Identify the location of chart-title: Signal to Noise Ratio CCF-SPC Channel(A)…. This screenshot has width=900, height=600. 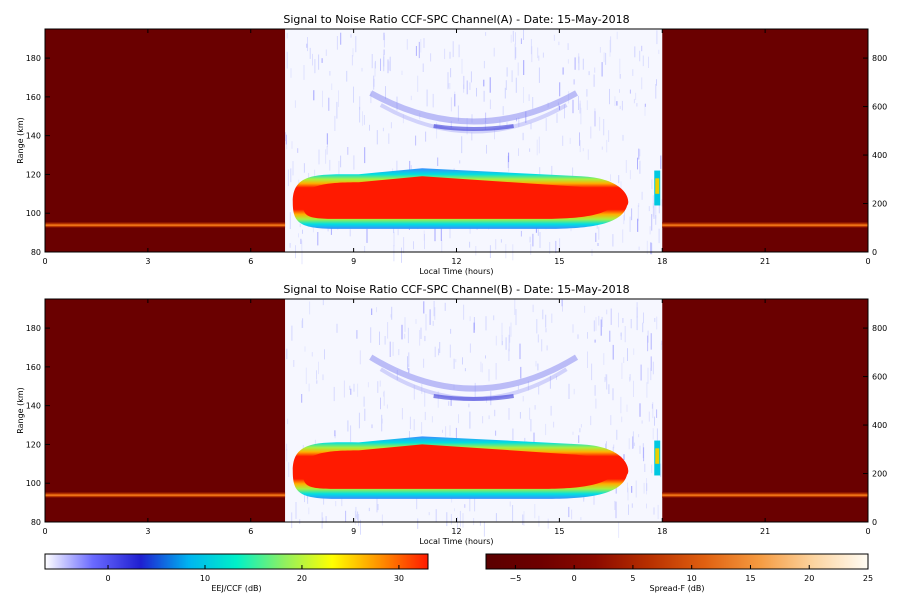
(456, 19).